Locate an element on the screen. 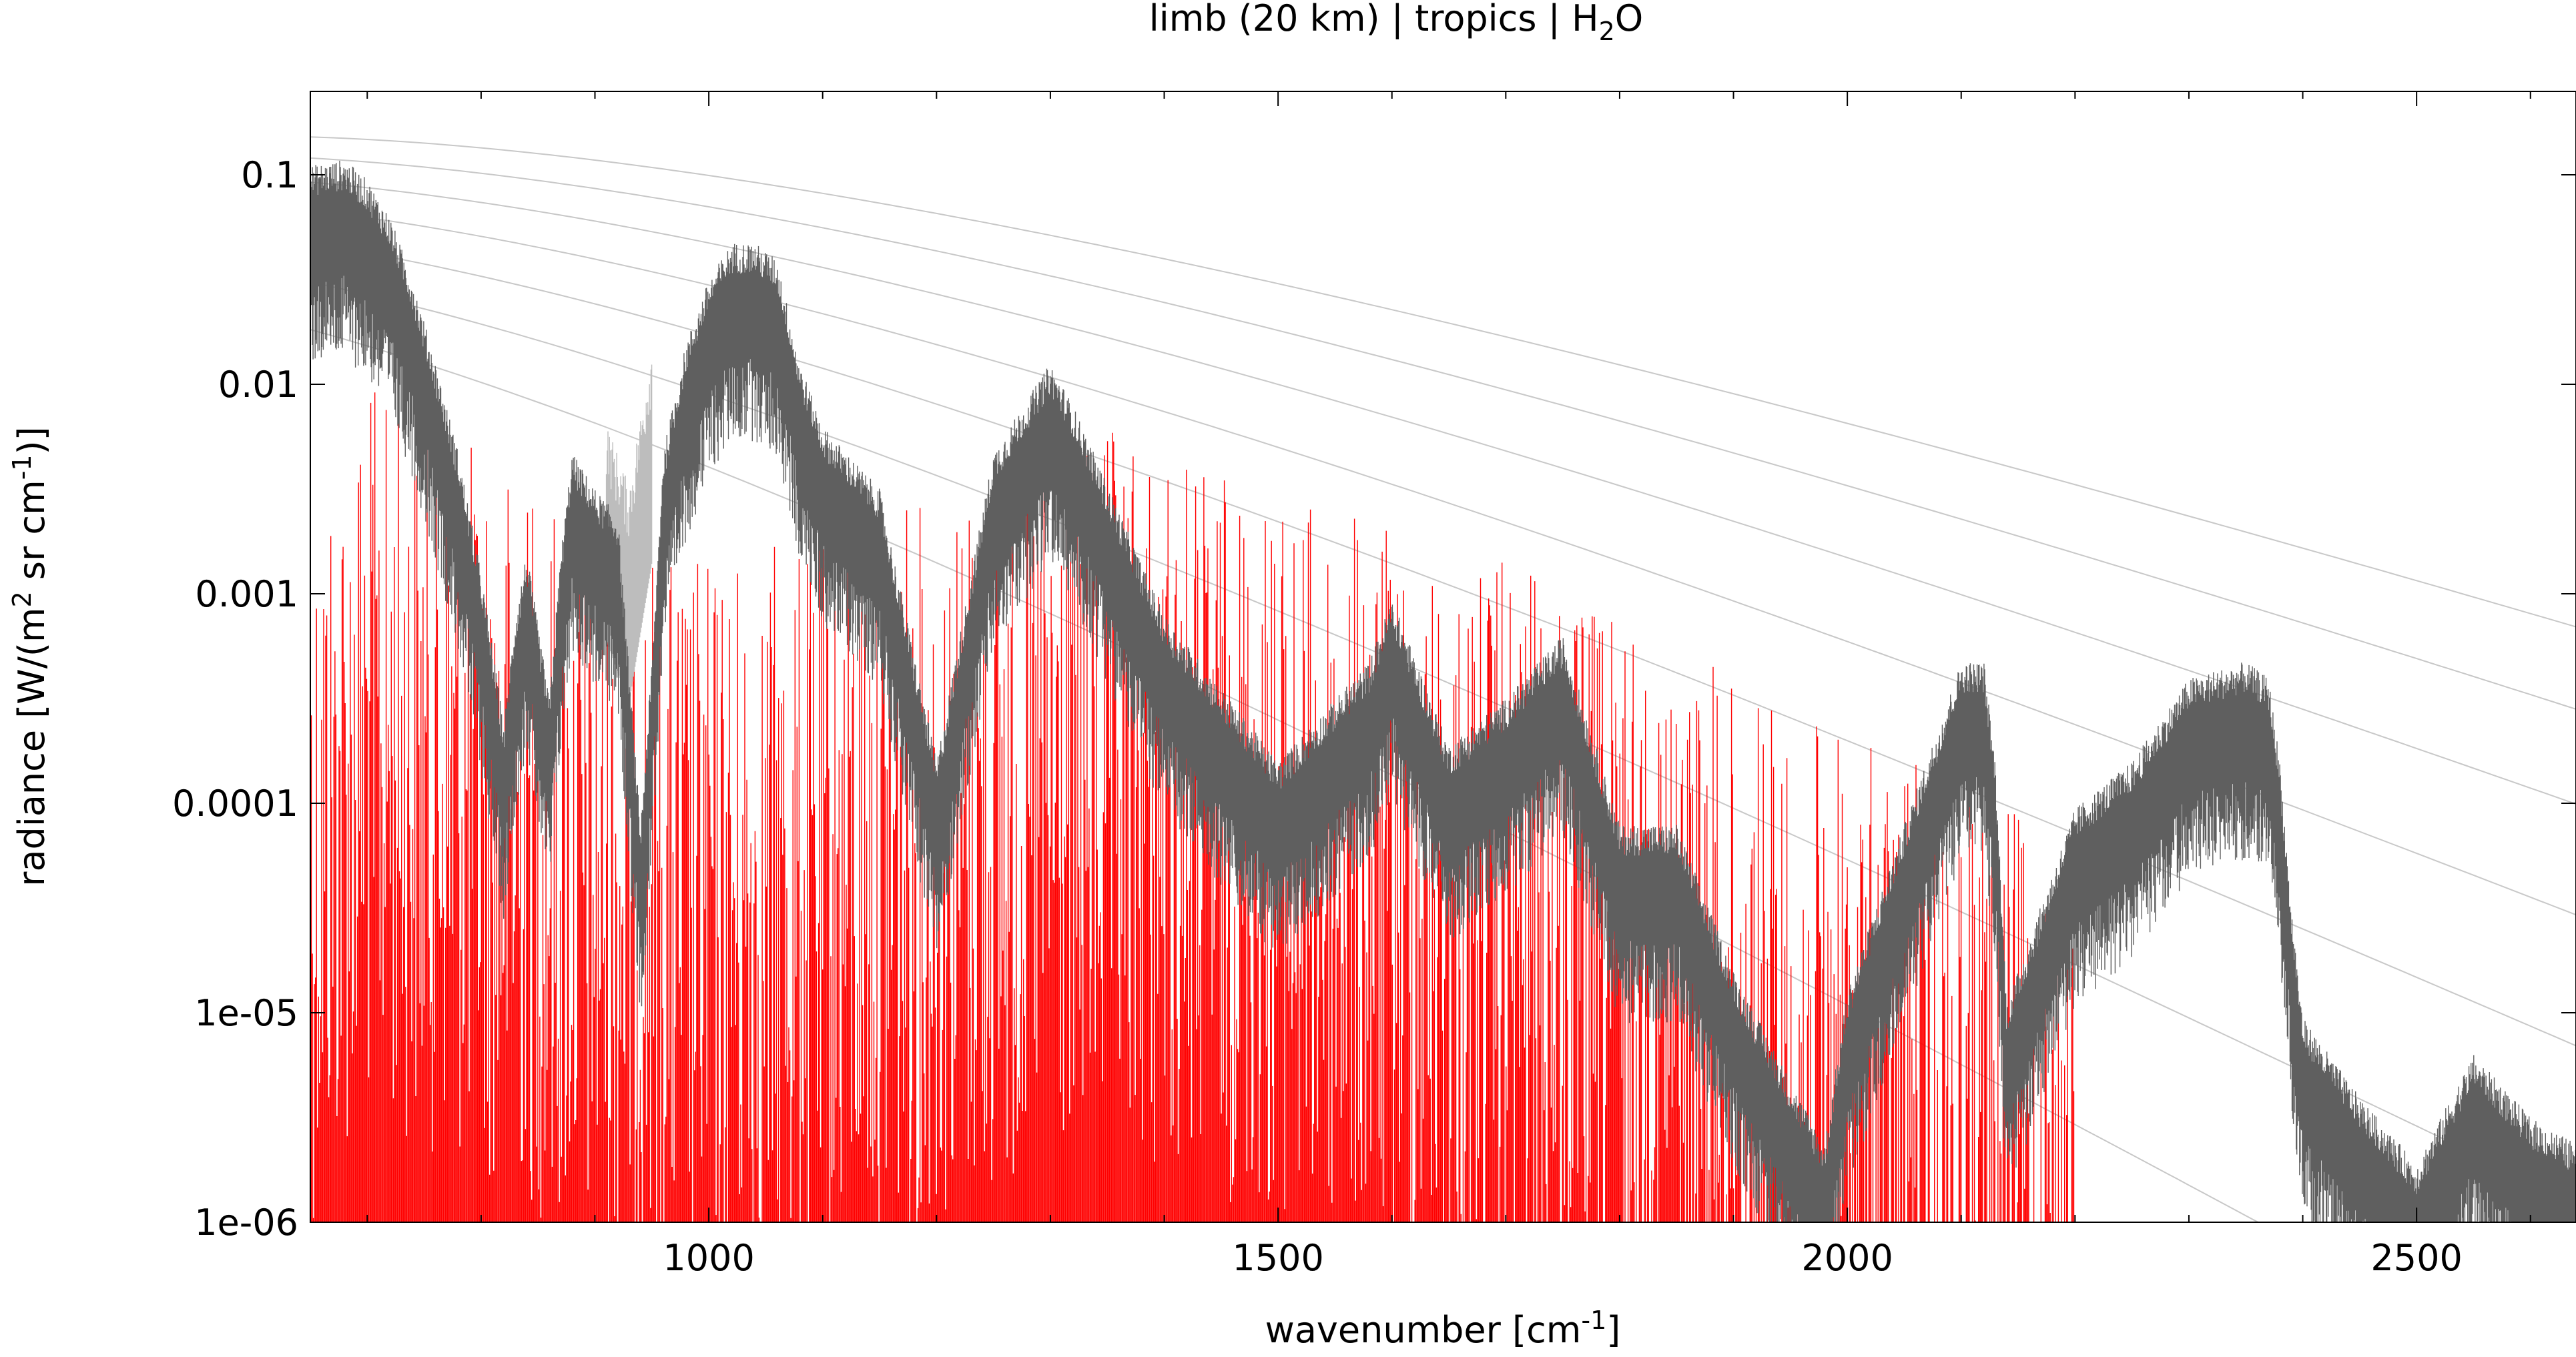  chart-title: limb (20 km) | tropics | H2O is located at coordinates (1396, 23).